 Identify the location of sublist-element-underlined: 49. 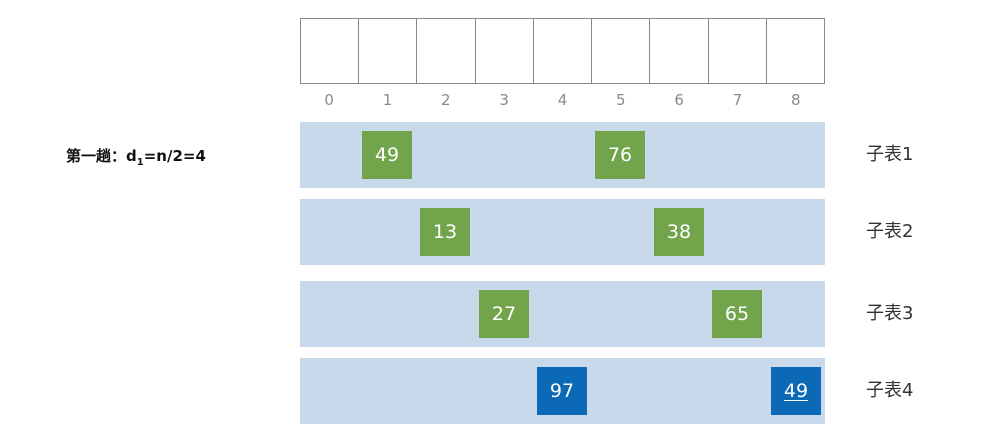
(796, 391).